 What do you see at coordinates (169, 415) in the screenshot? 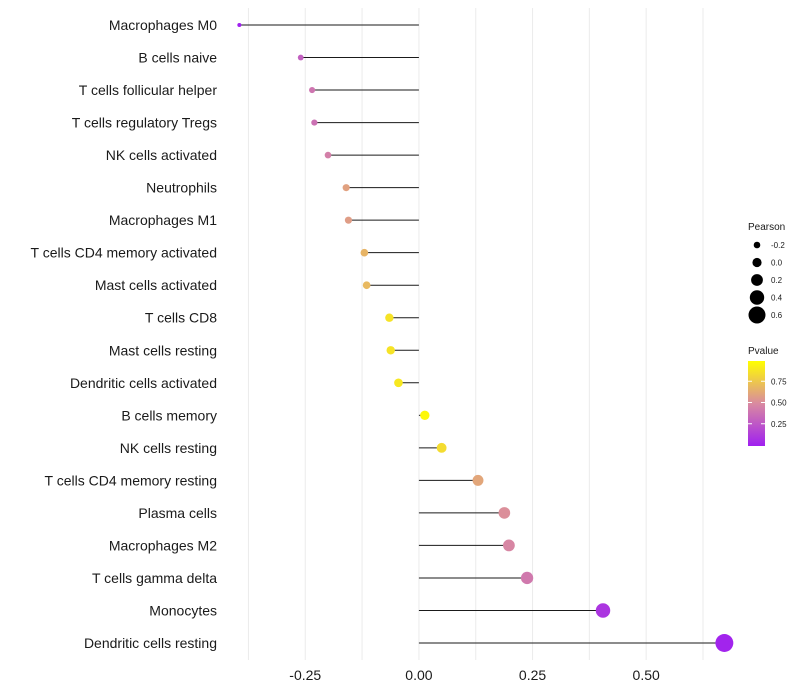
I see `category-label: B cells memory` at bounding box center [169, 415].